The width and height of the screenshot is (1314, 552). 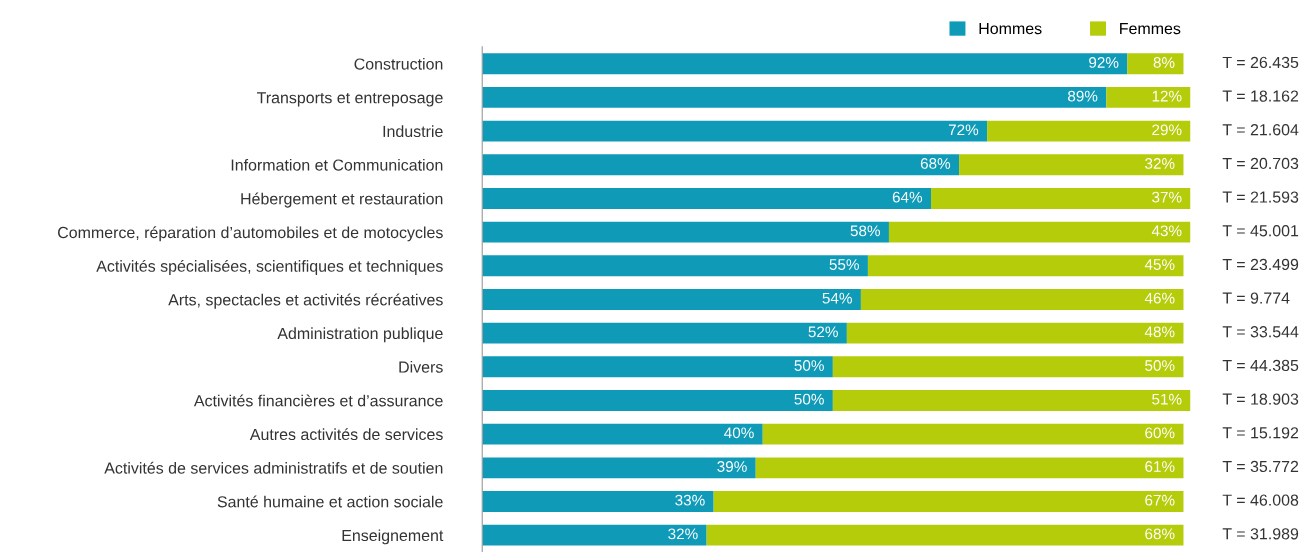 I want to click on y-tick-label: Hébergement et restauration, so click(x=342, y=200).